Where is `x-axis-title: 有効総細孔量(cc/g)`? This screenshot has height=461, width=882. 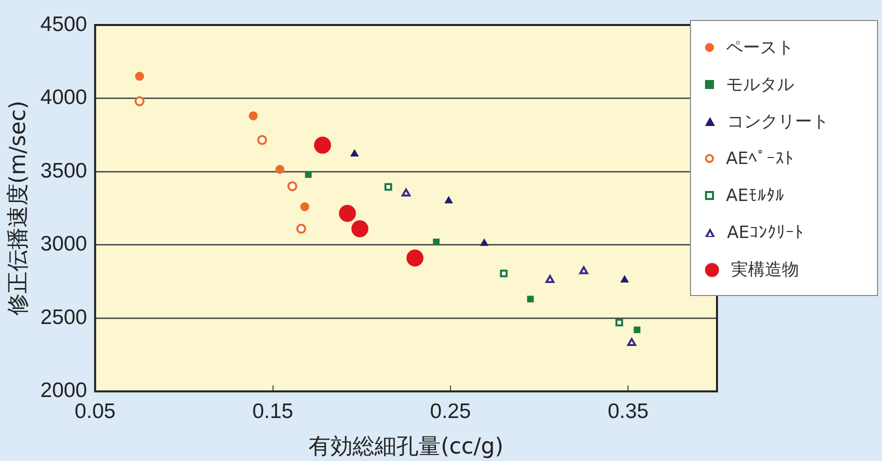
x-axis-title: 有効総細孔量(cc/g) is located at coordinates (406, 447).